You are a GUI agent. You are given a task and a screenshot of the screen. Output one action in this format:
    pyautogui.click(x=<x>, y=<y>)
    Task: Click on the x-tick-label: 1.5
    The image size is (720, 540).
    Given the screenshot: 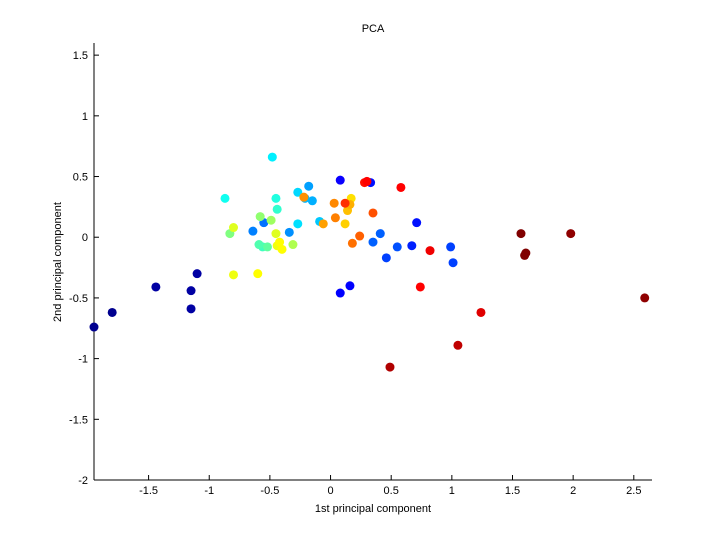 What is the action you would take?
    pyautogui.click(x=512, y=491)
    